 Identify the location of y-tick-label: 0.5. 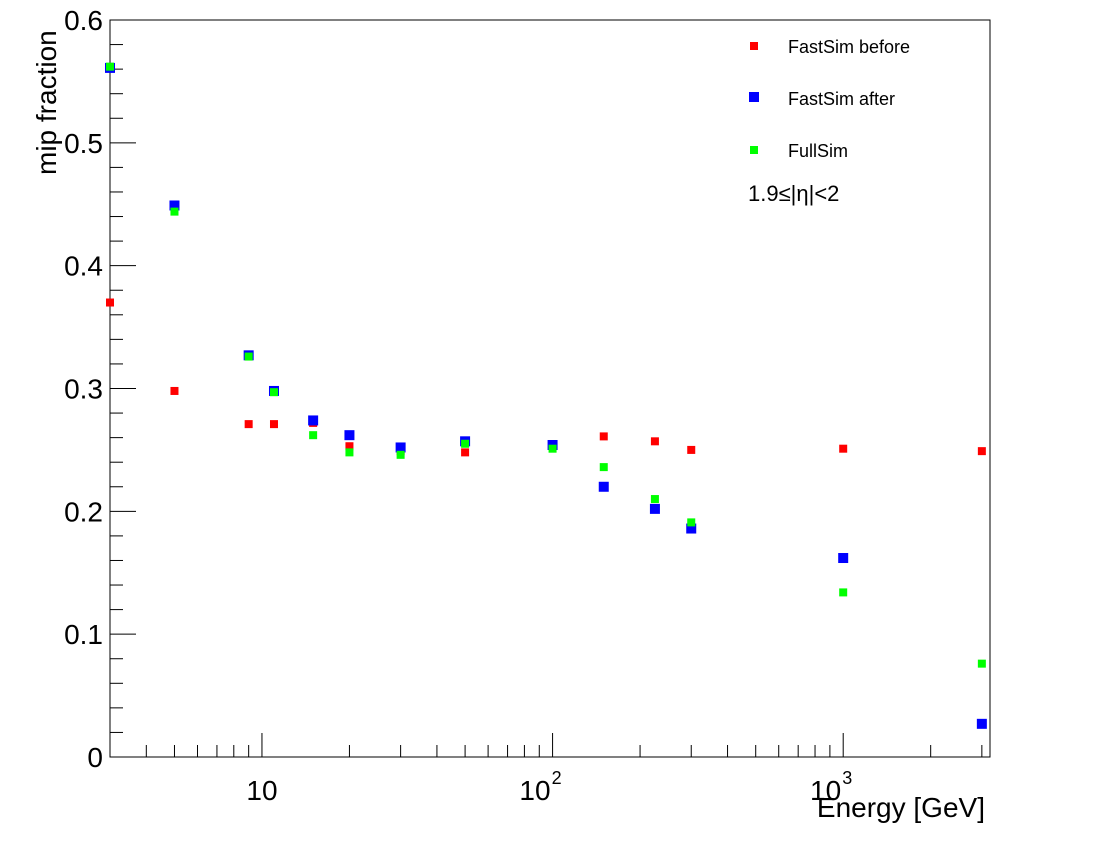
(83, 143).